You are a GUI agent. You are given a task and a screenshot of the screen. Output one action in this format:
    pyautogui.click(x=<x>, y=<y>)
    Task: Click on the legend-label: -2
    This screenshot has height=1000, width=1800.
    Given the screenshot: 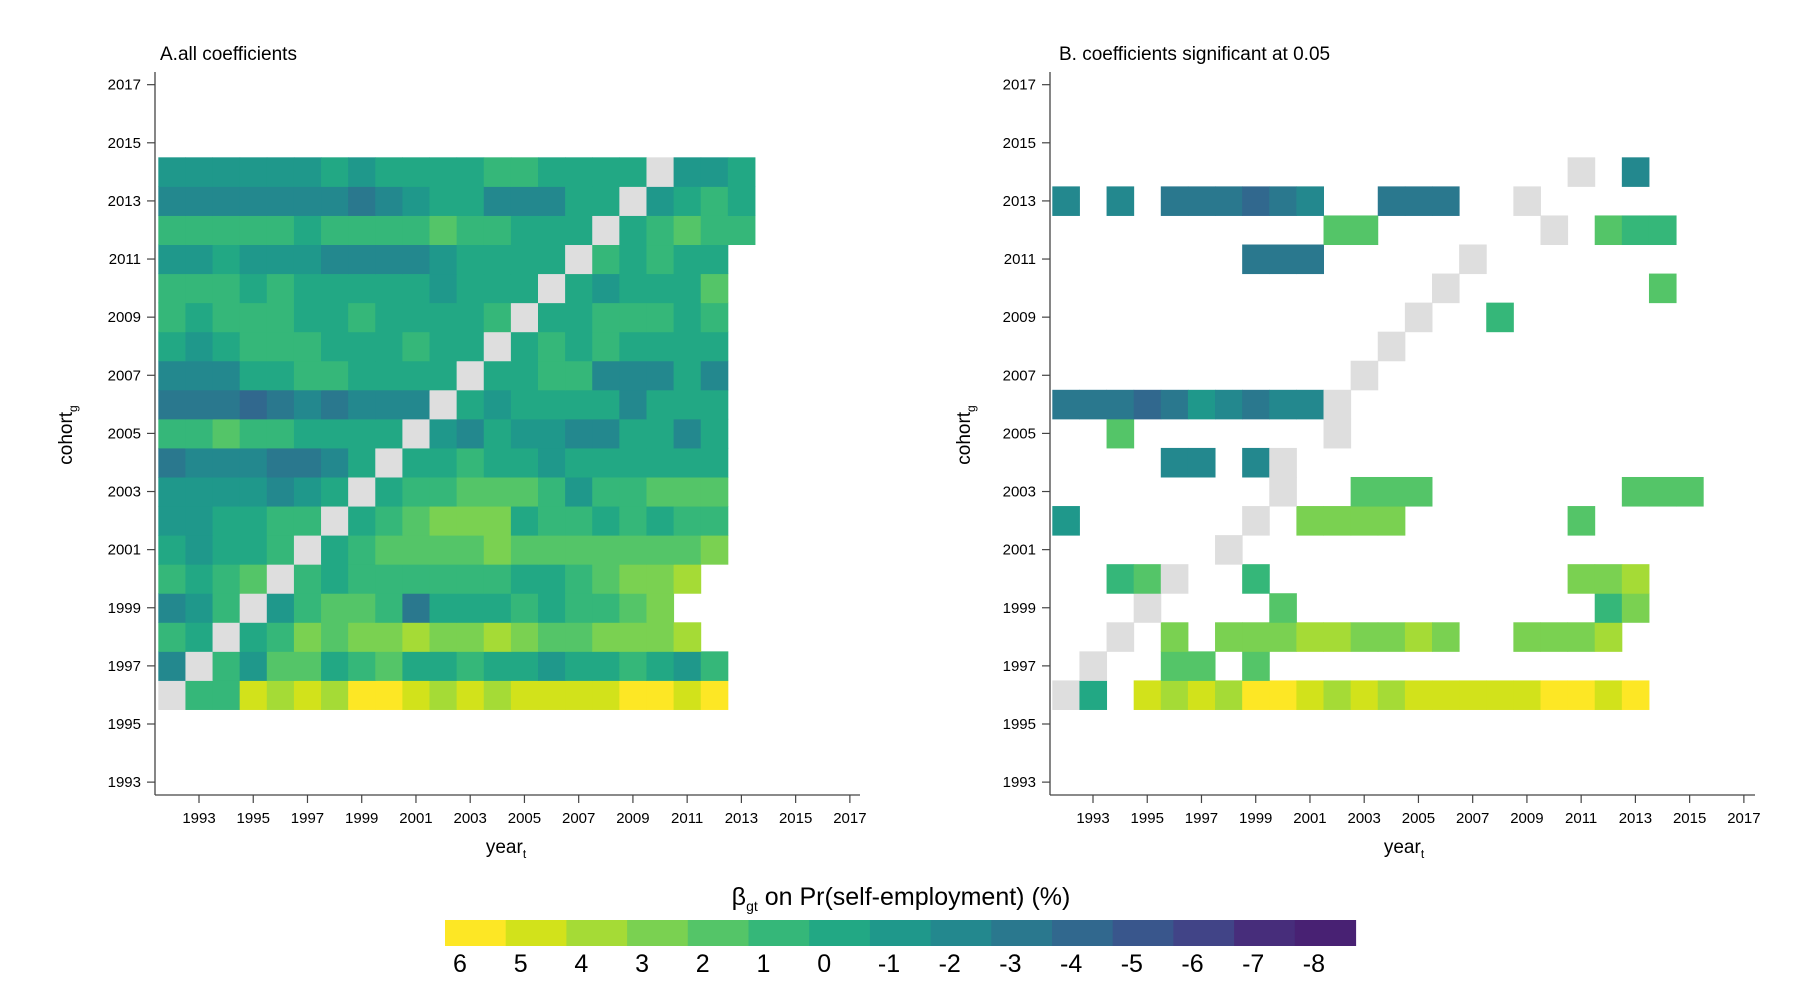 What is the action you would take?
    pyautogui.click(x=950, y=964)
    